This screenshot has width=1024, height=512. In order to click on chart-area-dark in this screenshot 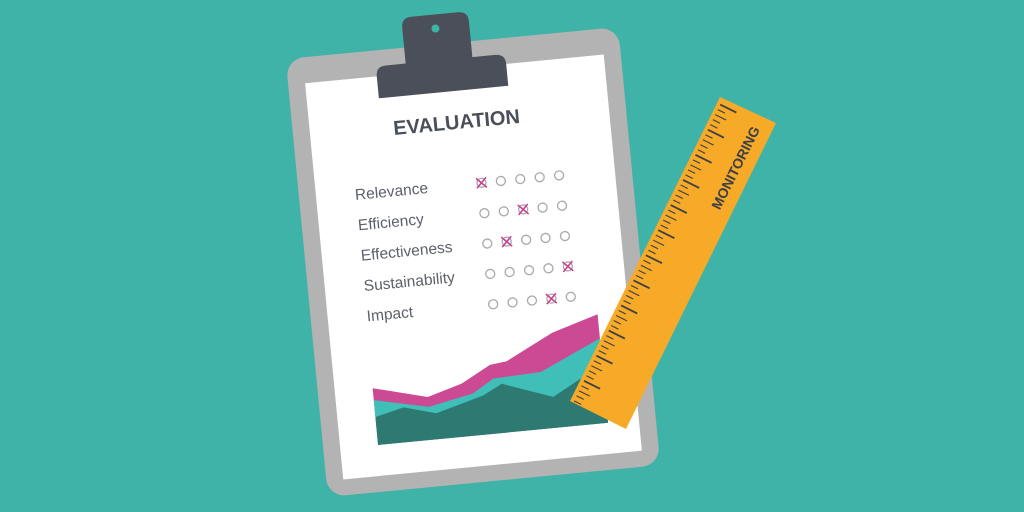, I will do `click(492, 404)`.